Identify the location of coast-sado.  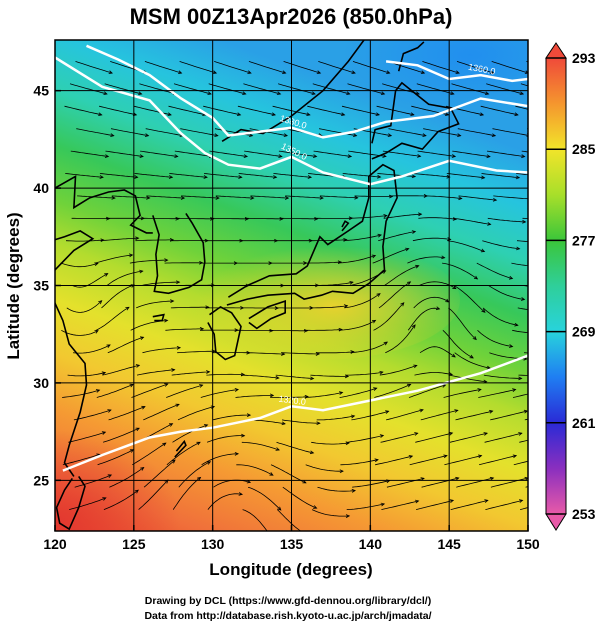
(345, 226).